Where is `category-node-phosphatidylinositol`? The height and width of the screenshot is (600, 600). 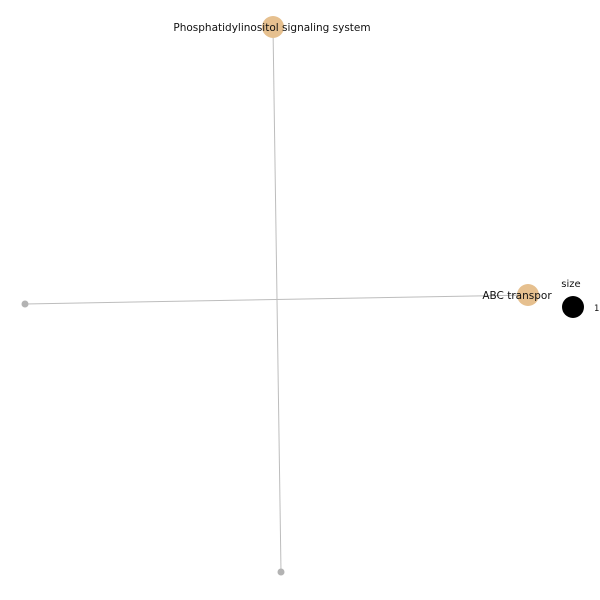
category-node-phosphatidylinositol is located at coordinates (273, 27).